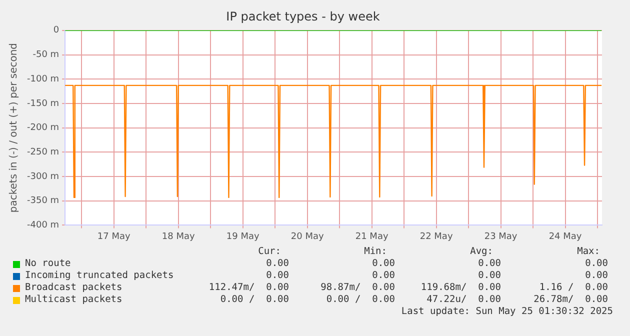  Describe the element at coordinates (372, 237) in the screenshot. I see `x-tick-label: 21 May` at that location.